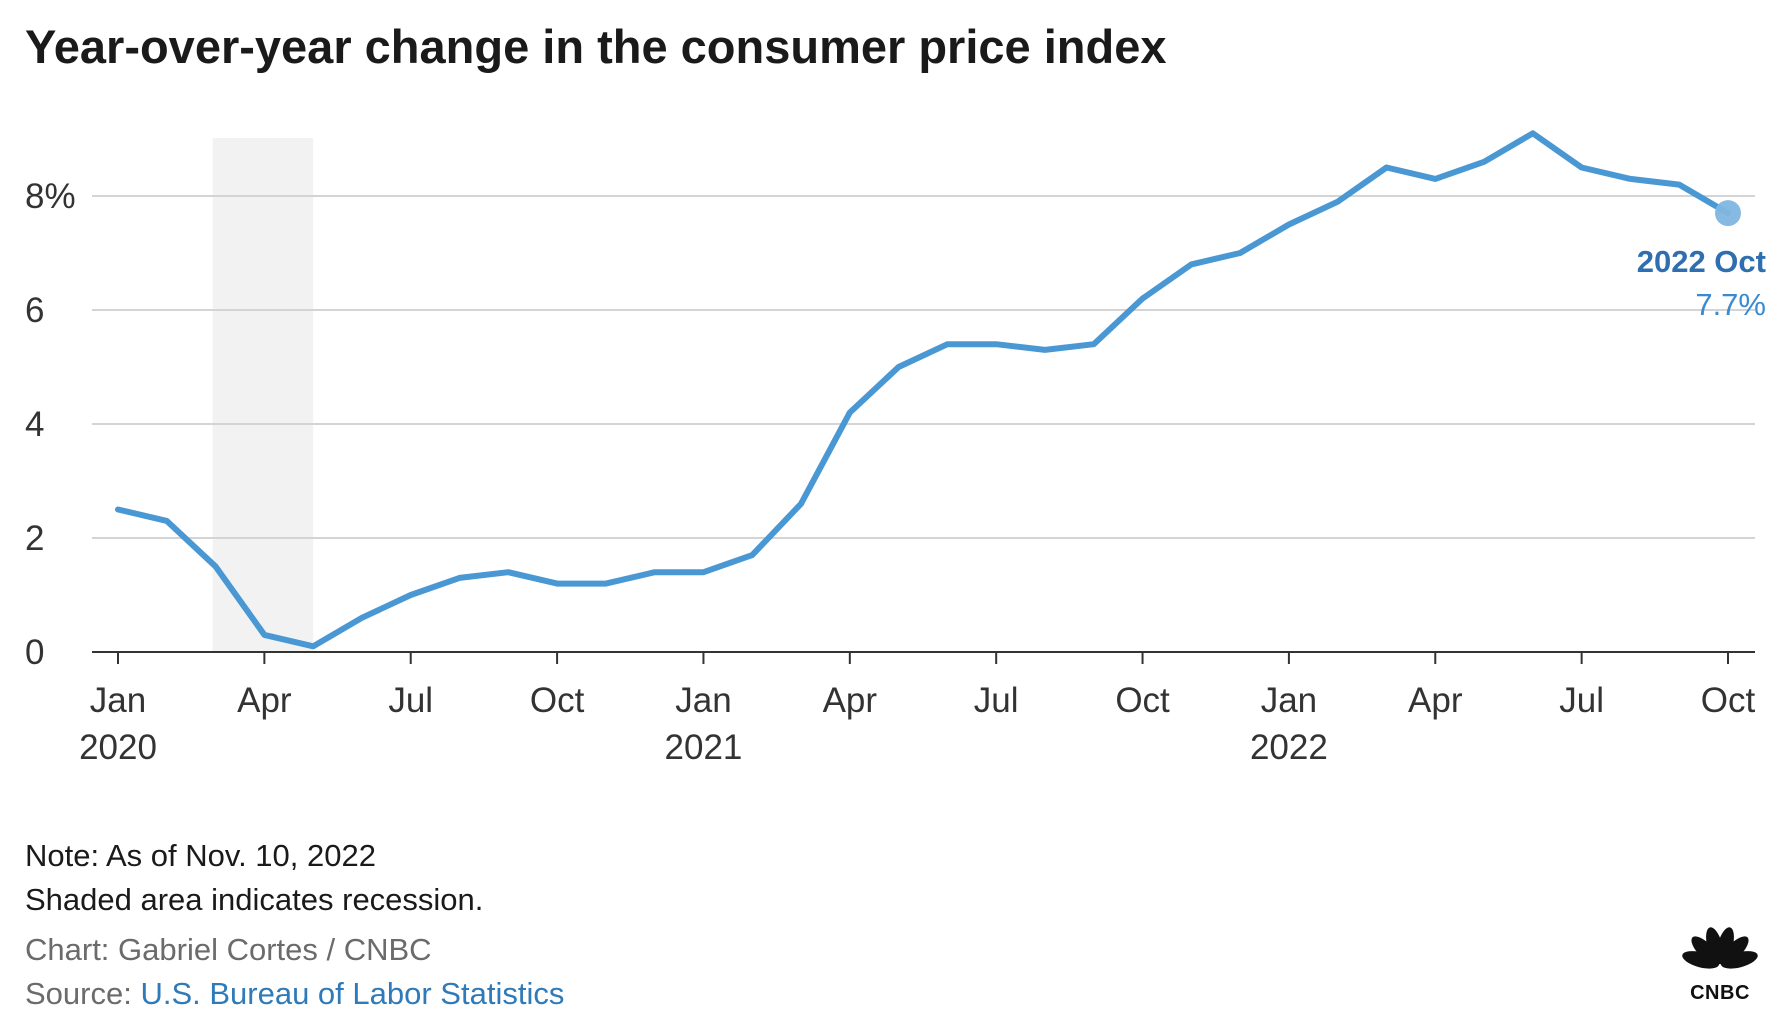 This screenshot has width=1781, height=1027. I want to click on x-tick-year-label: 2022, so click(1289, 747).